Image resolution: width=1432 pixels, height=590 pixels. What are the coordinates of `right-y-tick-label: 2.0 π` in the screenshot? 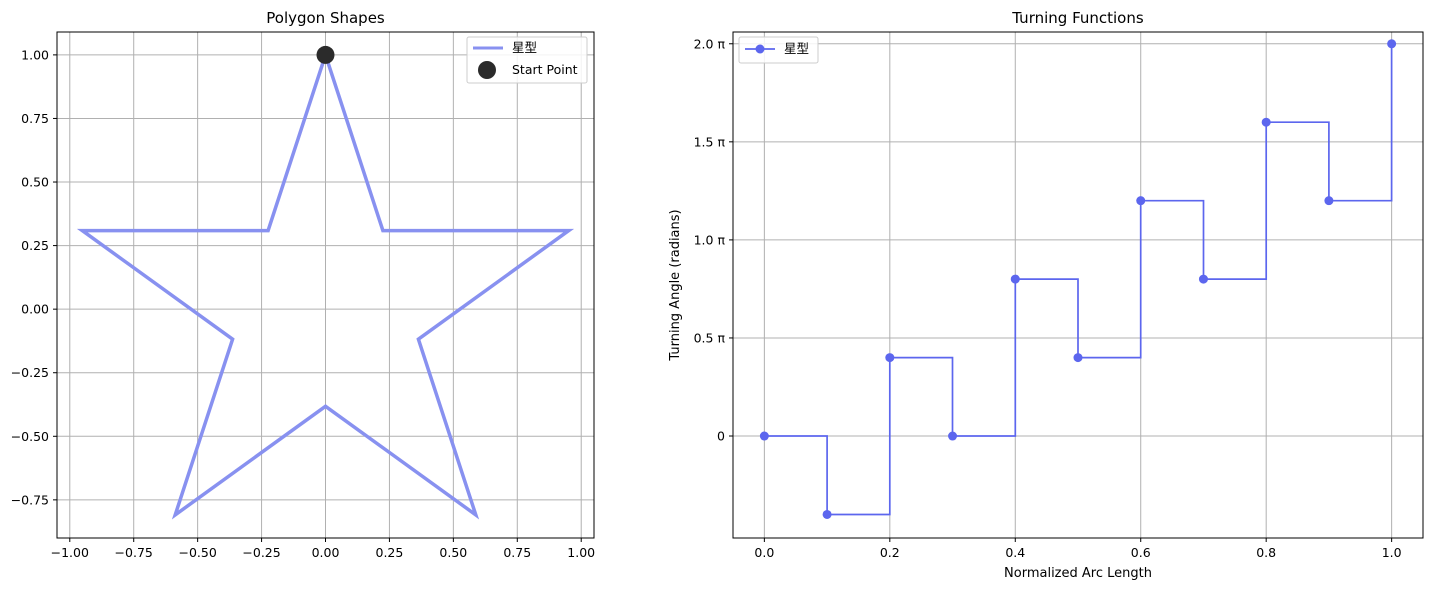 It's located at (710, 43).